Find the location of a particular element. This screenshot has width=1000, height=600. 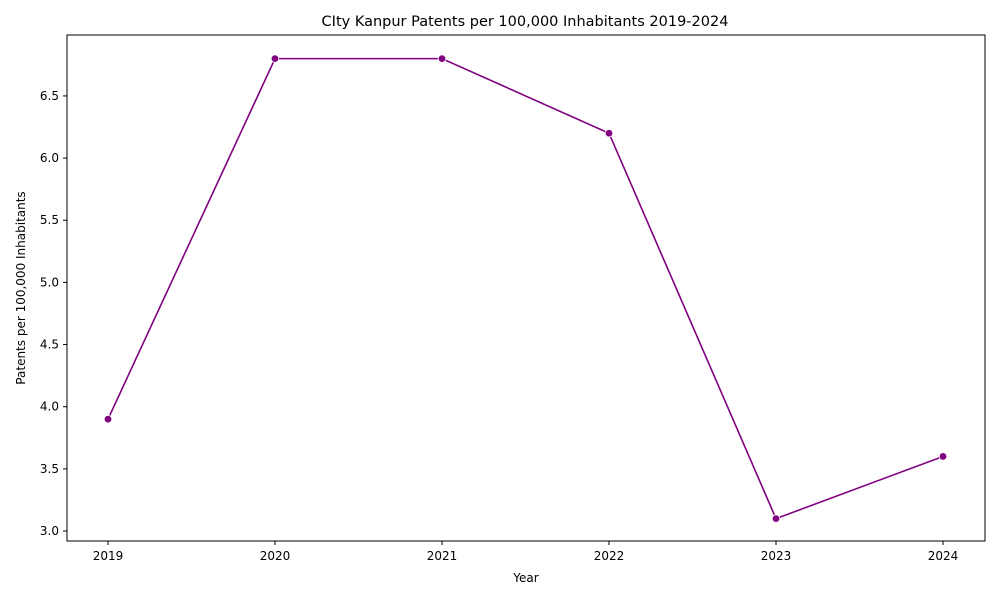

data-point-2021 is located at coordinates (442, 59).